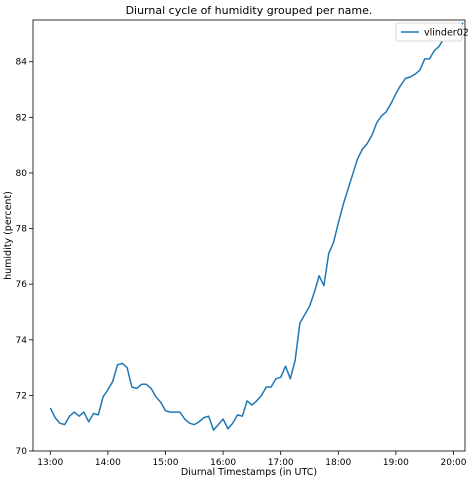  Describe the element at coordinates (166, 463) in the screenshot. I see `x-tick-label: 15:00` at that location.